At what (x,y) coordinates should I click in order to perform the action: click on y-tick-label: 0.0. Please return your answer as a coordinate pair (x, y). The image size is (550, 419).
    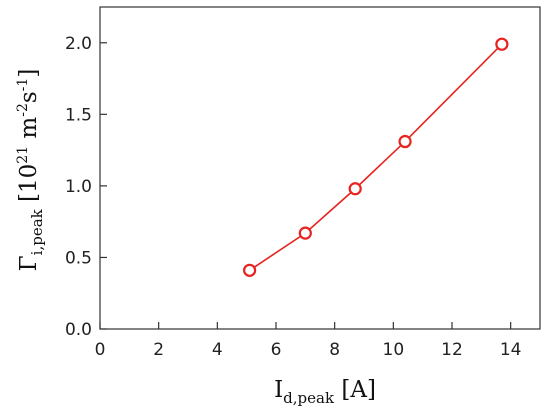
    Looking at the image, I should click on (78, 330).